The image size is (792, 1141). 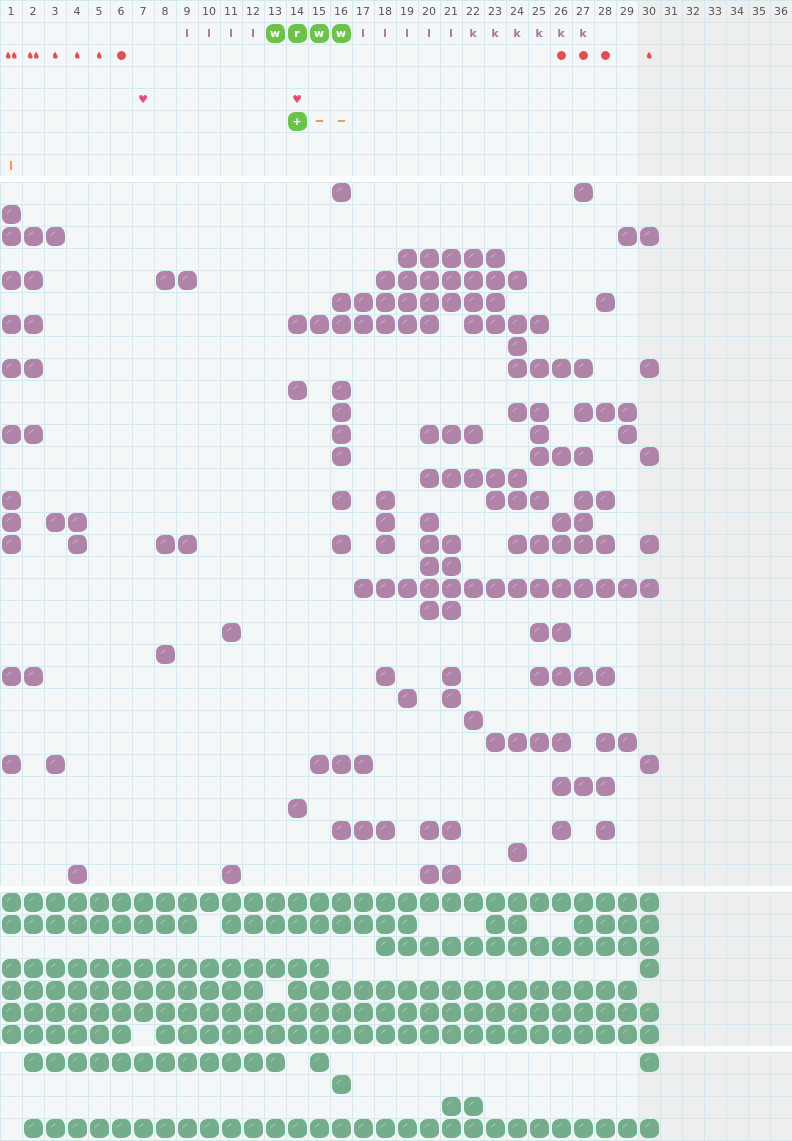 I want to click on column-number-8: 8, so click(x=165, y=11).